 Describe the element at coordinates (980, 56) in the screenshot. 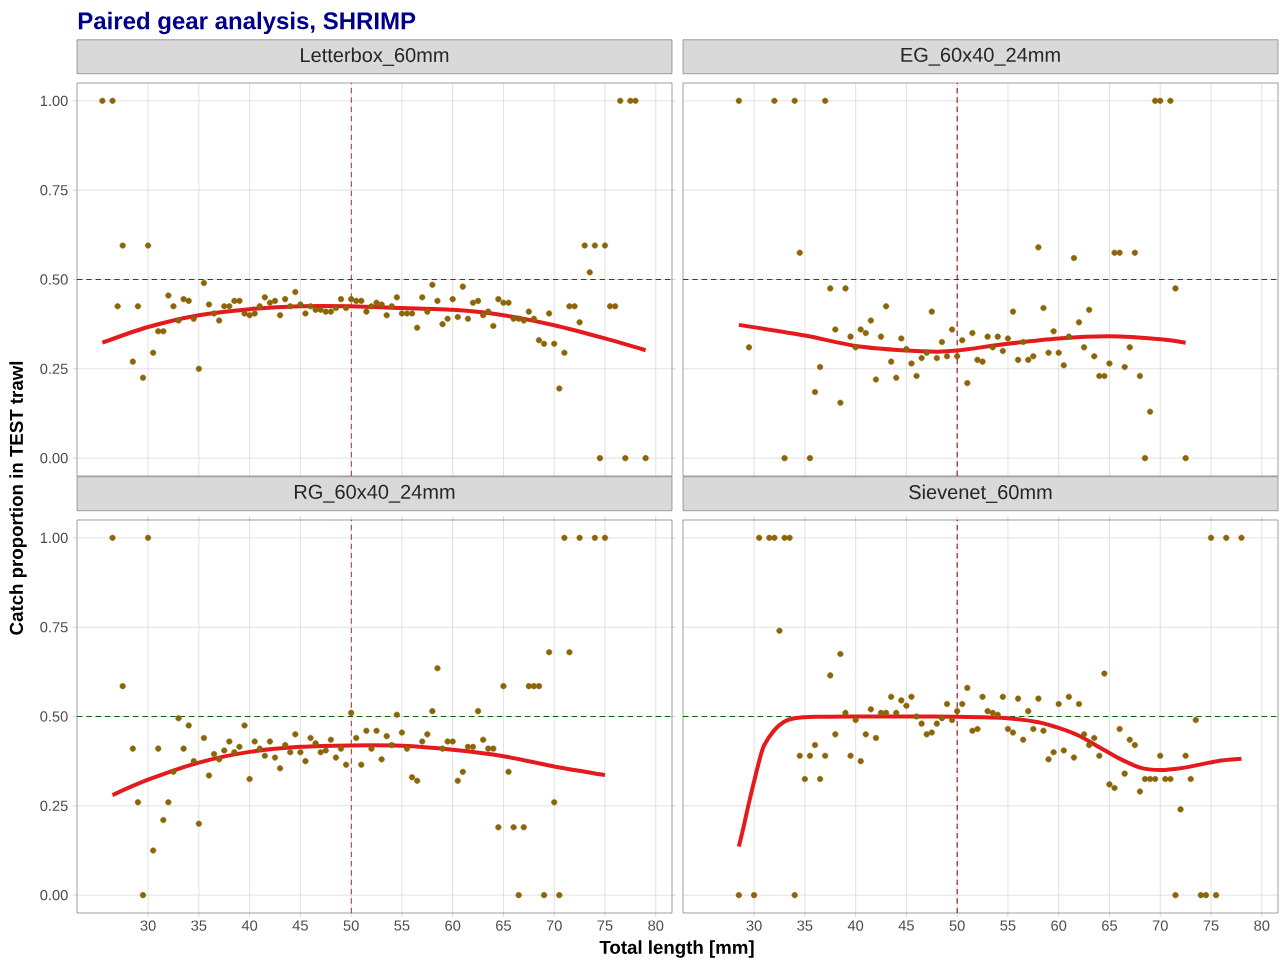

I see `chart-subtitle: EG_60x40_24mm` at that location.